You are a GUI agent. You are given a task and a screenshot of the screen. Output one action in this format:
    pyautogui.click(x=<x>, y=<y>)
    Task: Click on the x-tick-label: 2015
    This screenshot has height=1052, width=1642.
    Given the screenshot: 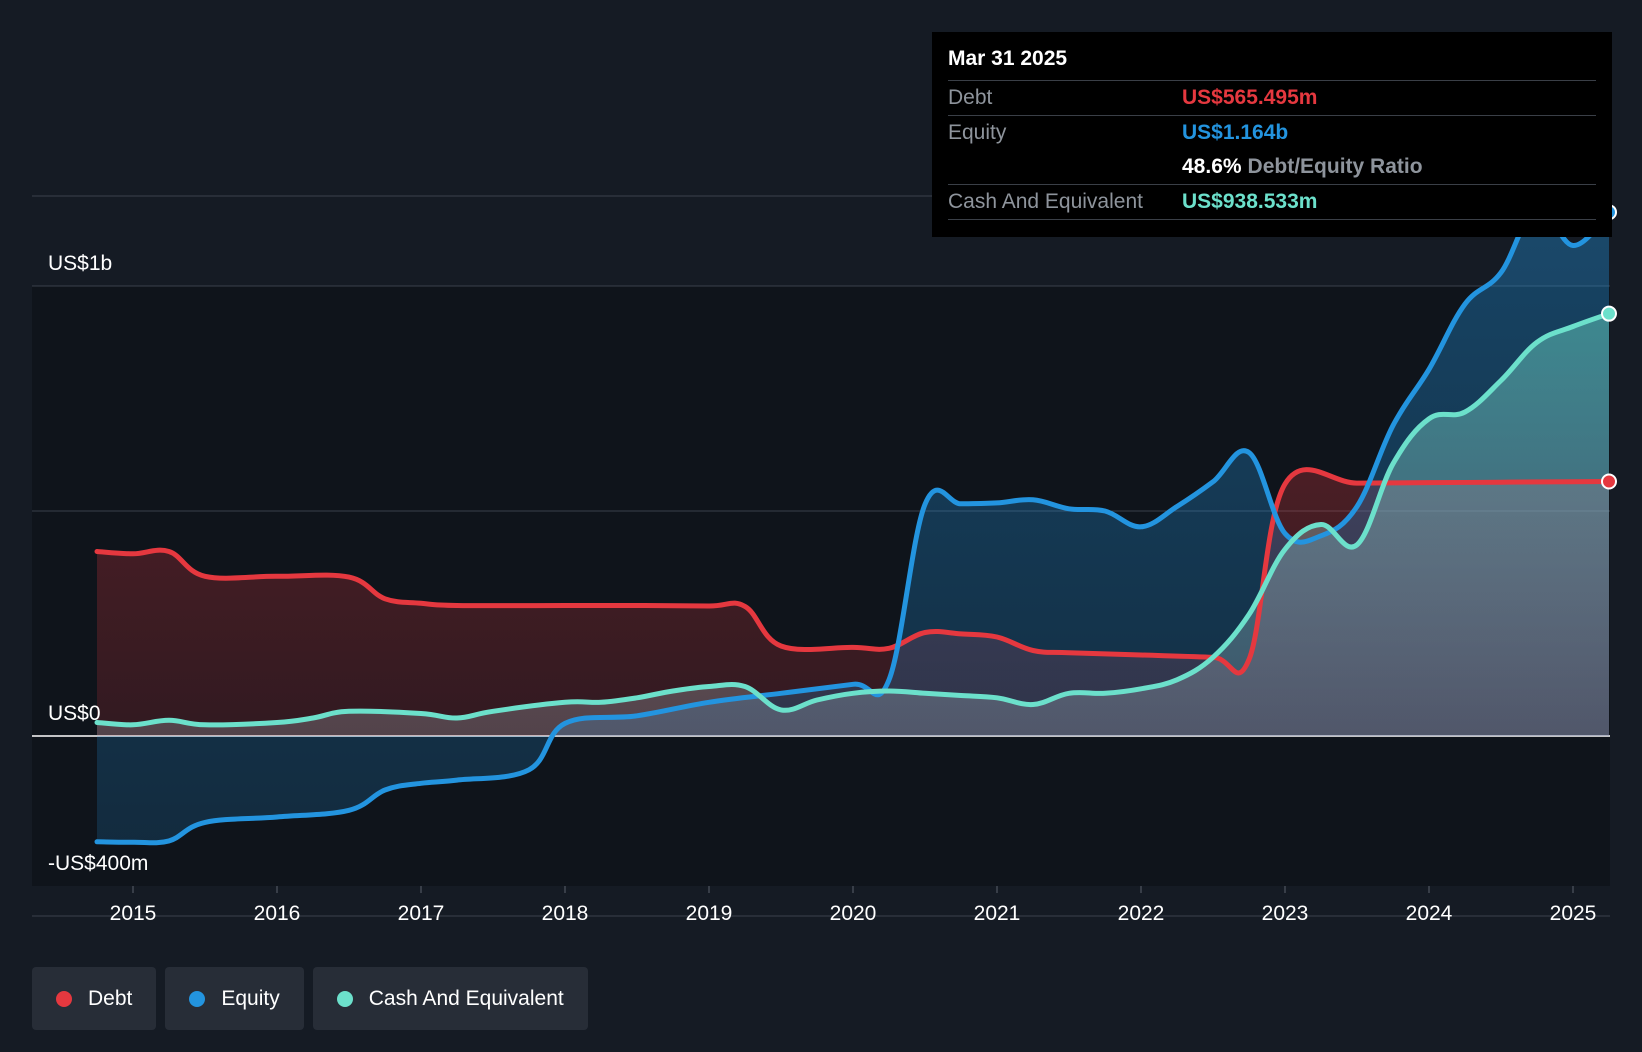 What is the action you would take?
    pyautogui.click(x=133, y=913)
    